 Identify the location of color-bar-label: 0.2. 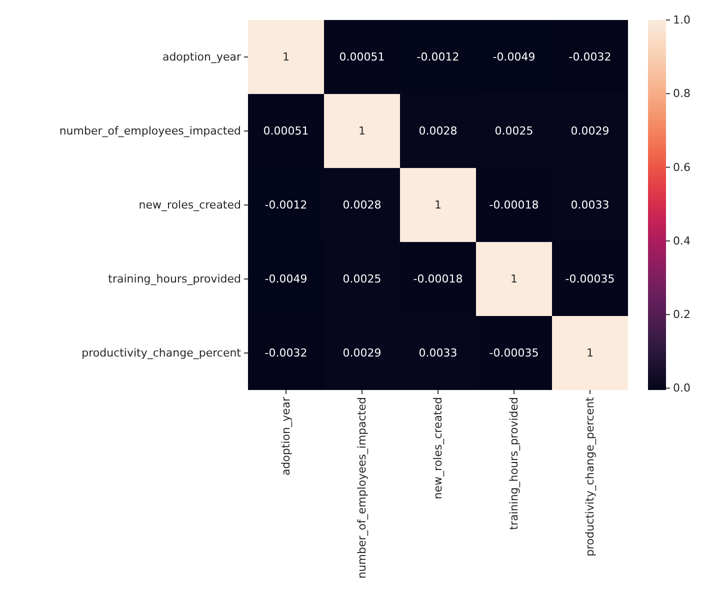
(681, 315).